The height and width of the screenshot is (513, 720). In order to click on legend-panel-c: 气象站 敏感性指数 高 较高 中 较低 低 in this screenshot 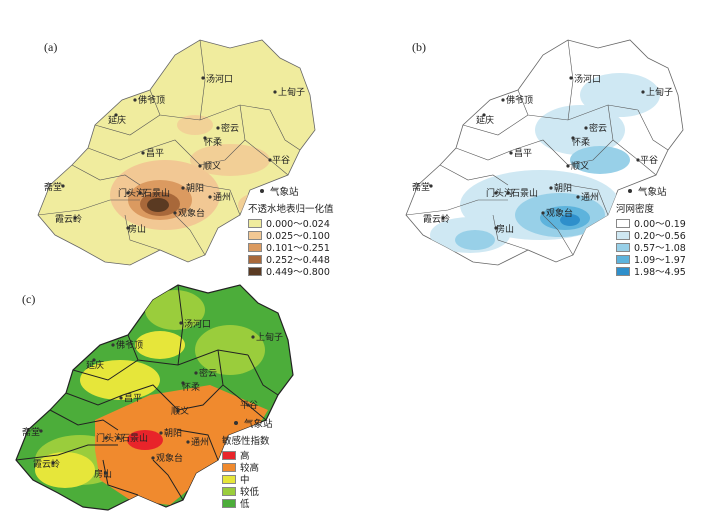, I will do `click(247, 463)`.